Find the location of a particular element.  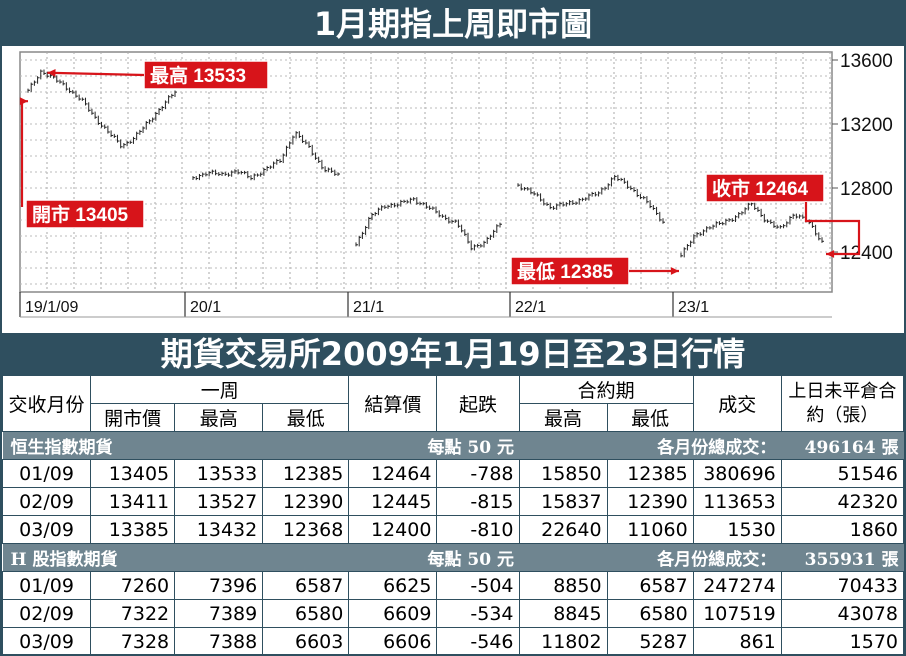

table-cell: 7260 is located at coordinates (133, 585).